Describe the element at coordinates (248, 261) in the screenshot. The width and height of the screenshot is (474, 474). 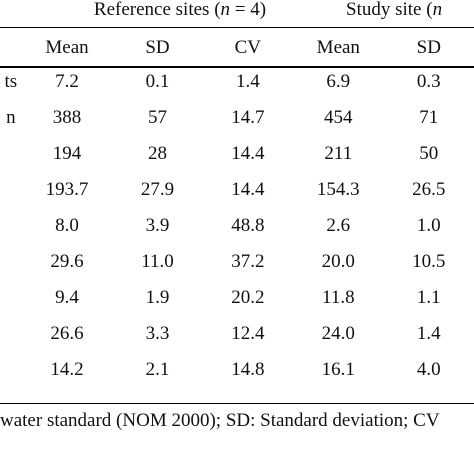
I see `ref-cv-cell: 37.2` at that location.